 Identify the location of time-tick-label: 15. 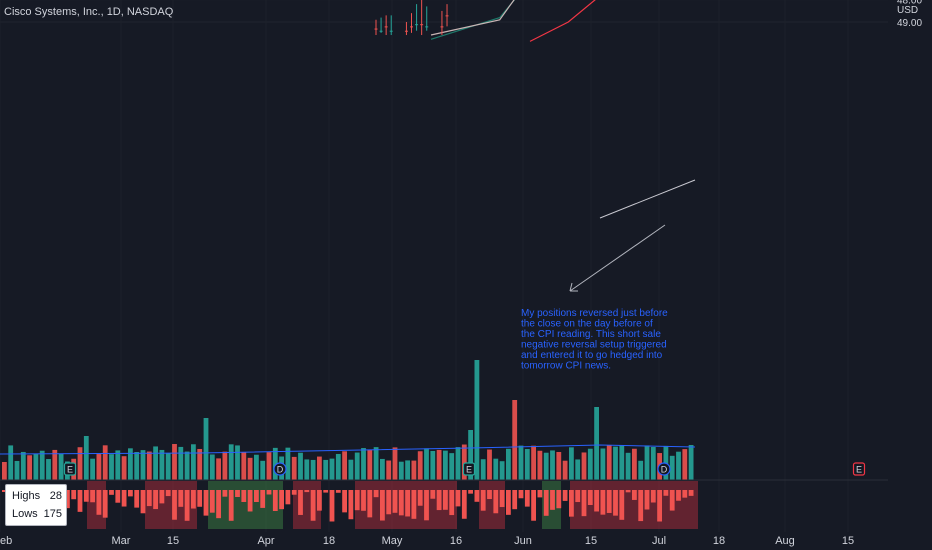
(591, 541).